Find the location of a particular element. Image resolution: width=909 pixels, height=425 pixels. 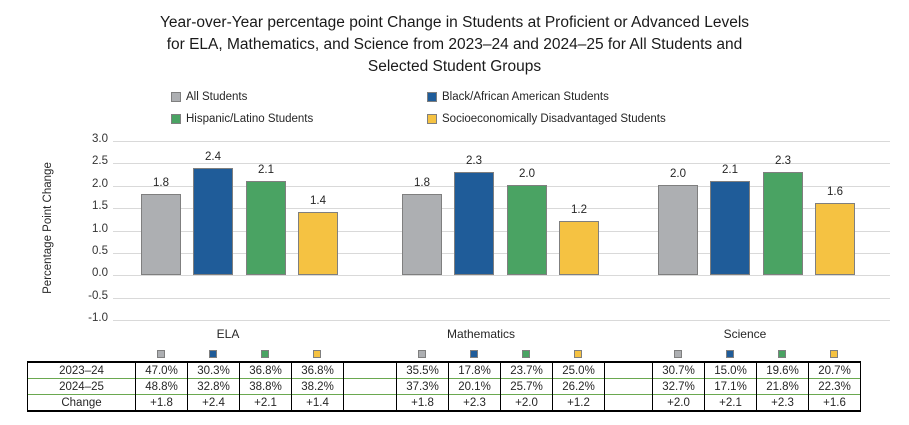

table-cell: +1.6 is located at coordinates (834, 402).